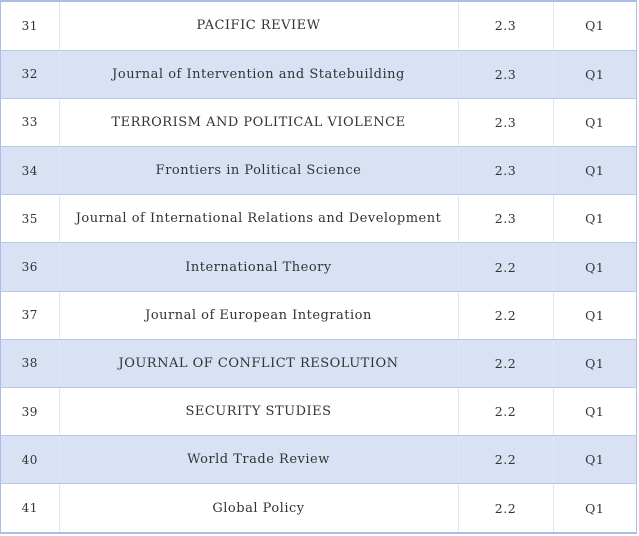  I want to click on rank-cell: 40, so click(30, 460).